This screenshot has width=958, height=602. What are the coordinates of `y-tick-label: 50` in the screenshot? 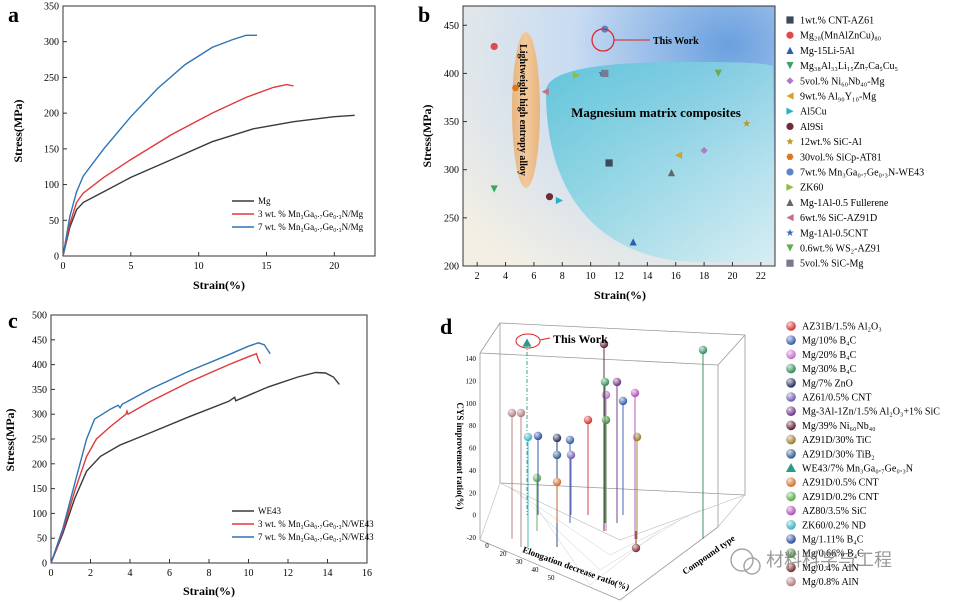 It's located at (42, 539).